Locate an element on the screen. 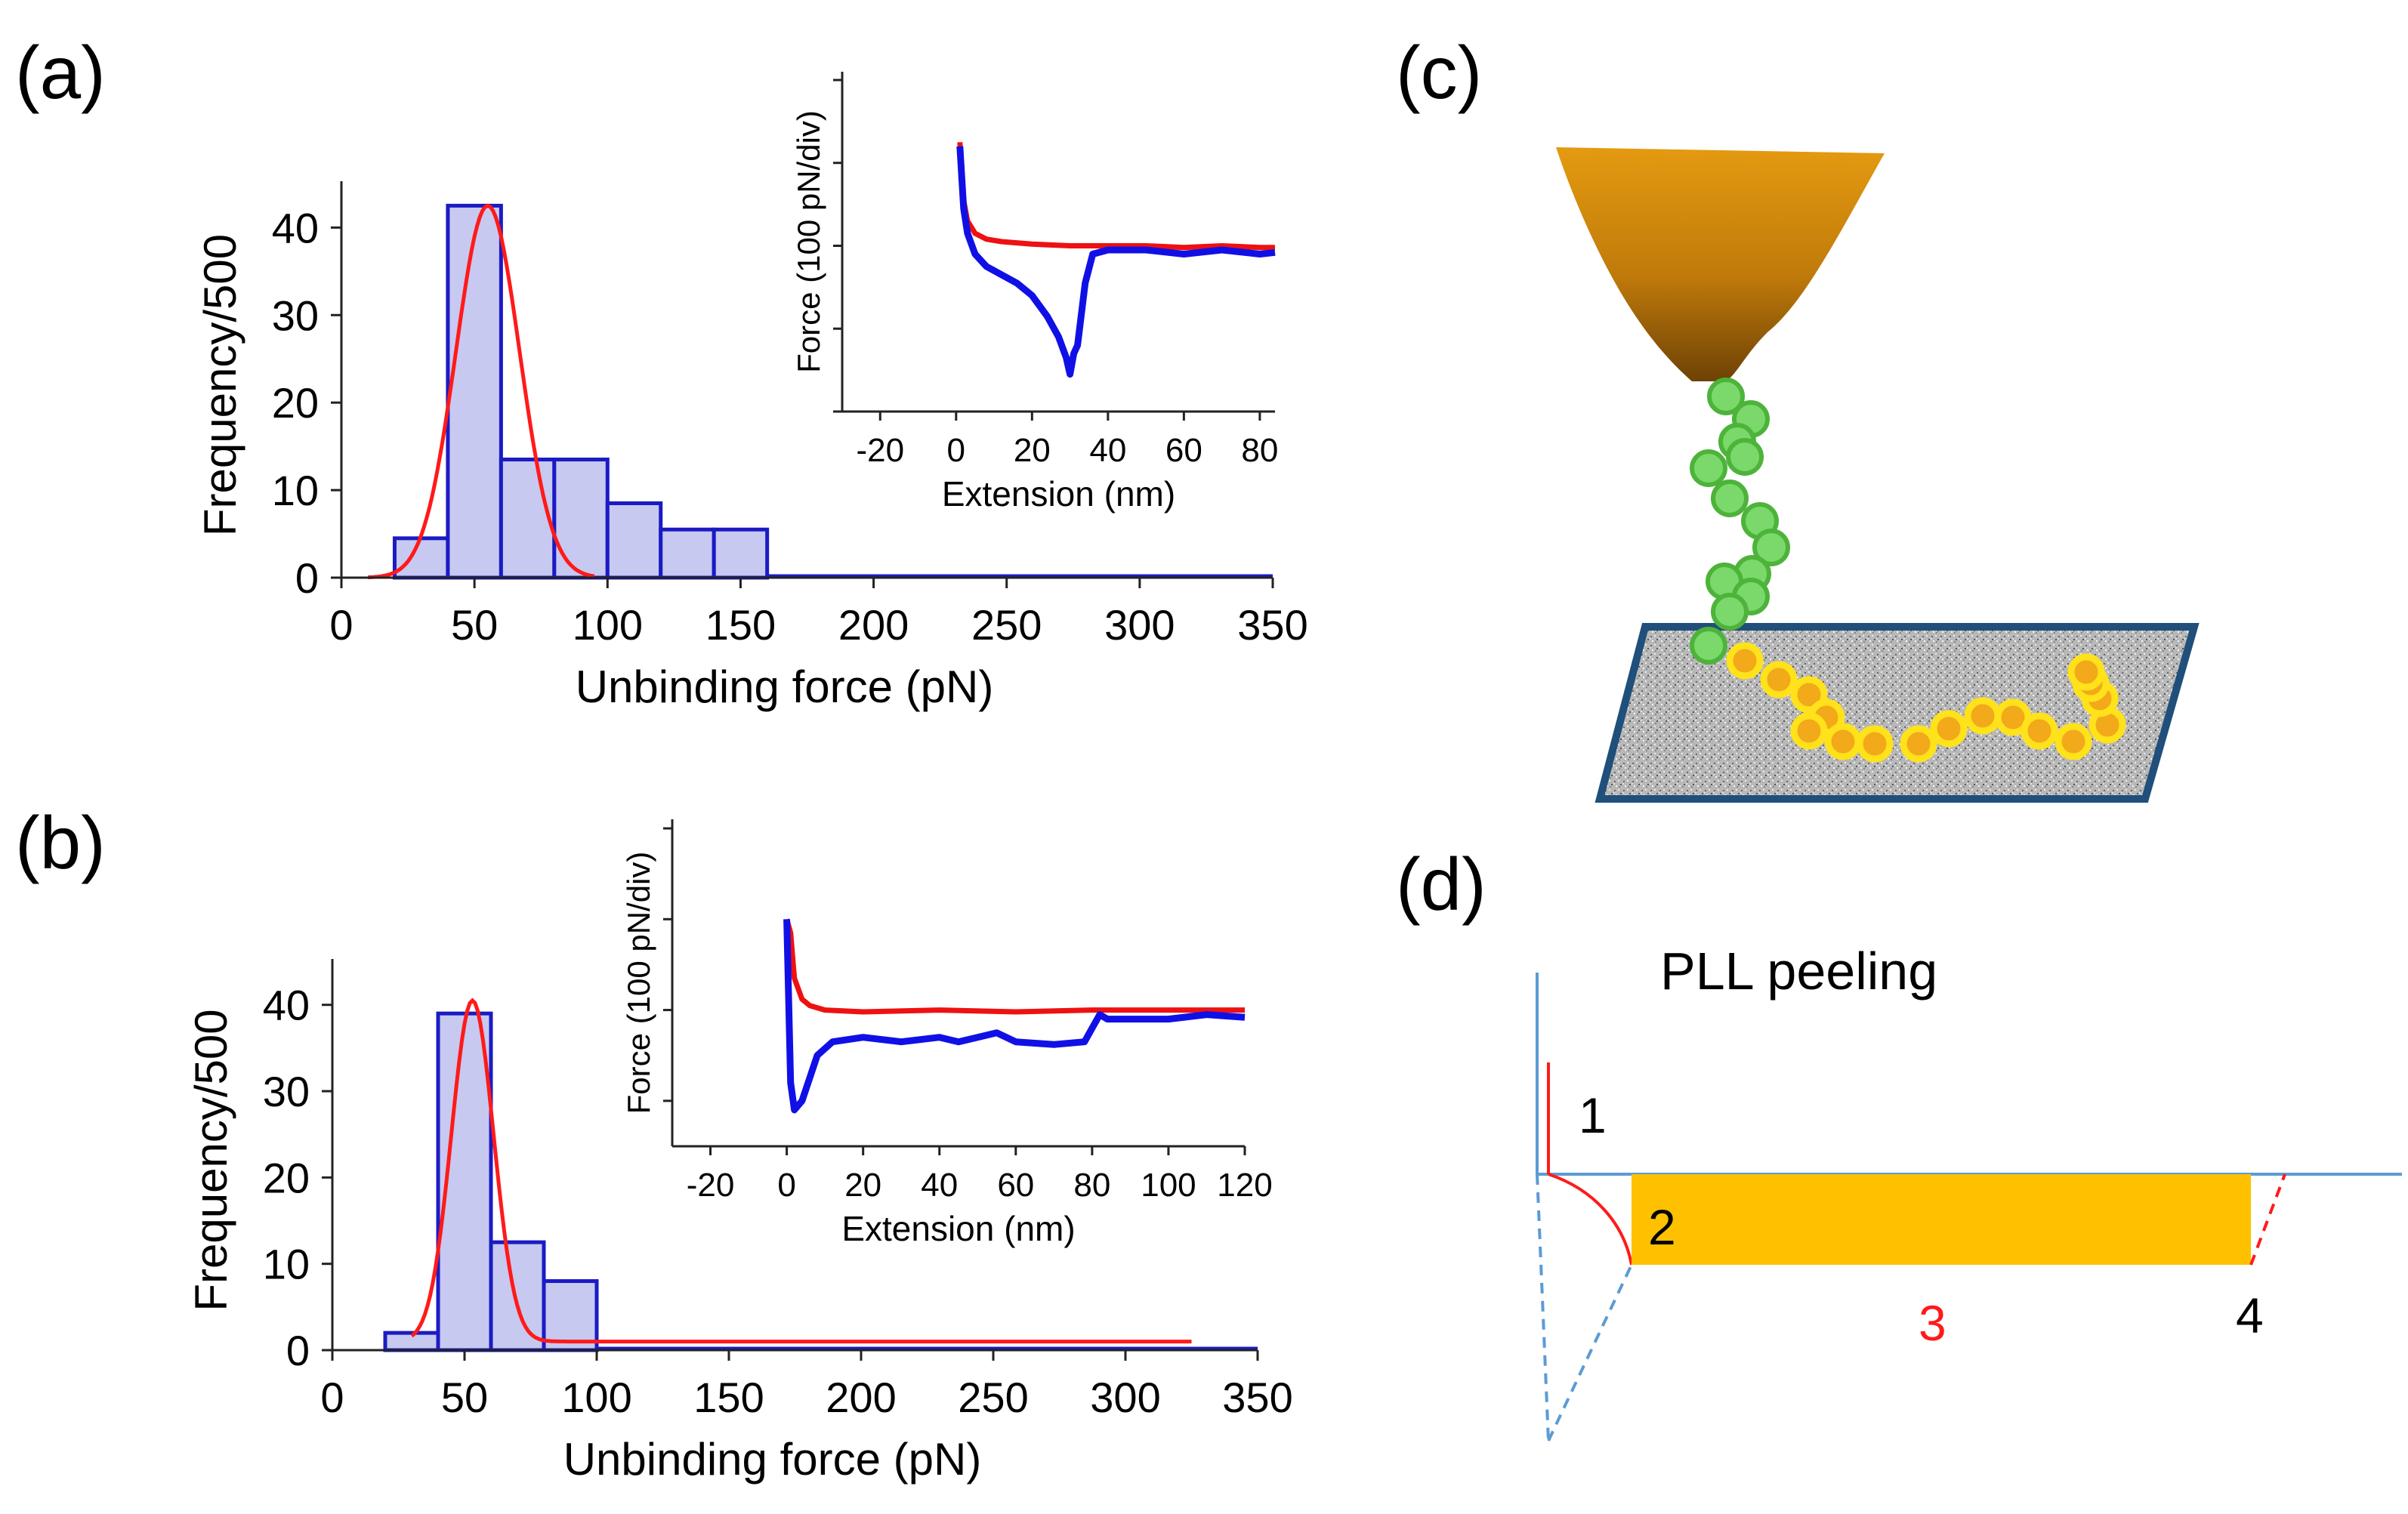  dashed-vertical is located at coordinates (1543, 1307).